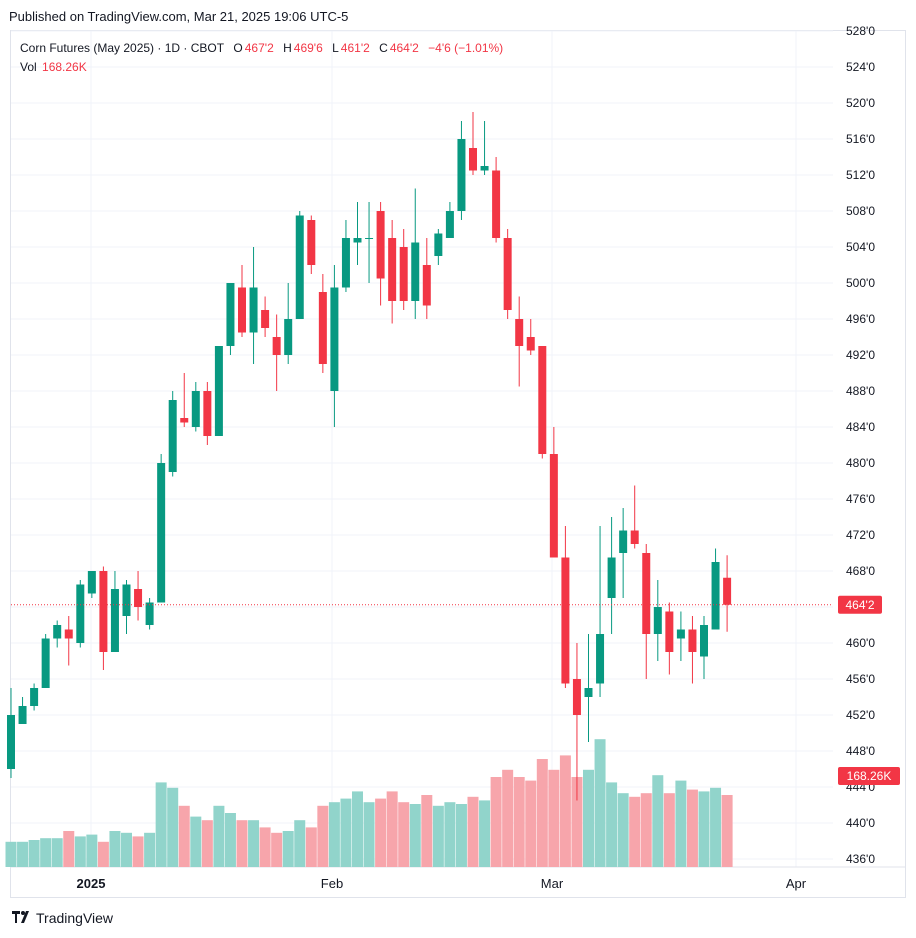  I want to click on footer-brand-text: TradingView, so click(75, 918).